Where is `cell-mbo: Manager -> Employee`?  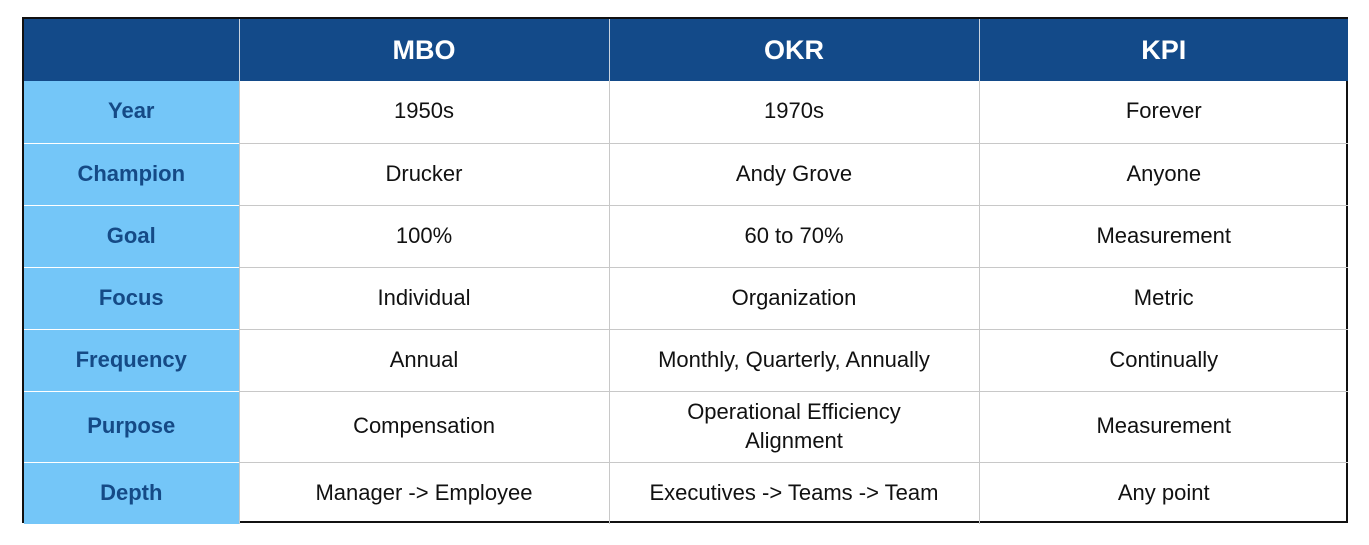
cell-mbo: Manager -> Employee is located at coordinates (423, 492).